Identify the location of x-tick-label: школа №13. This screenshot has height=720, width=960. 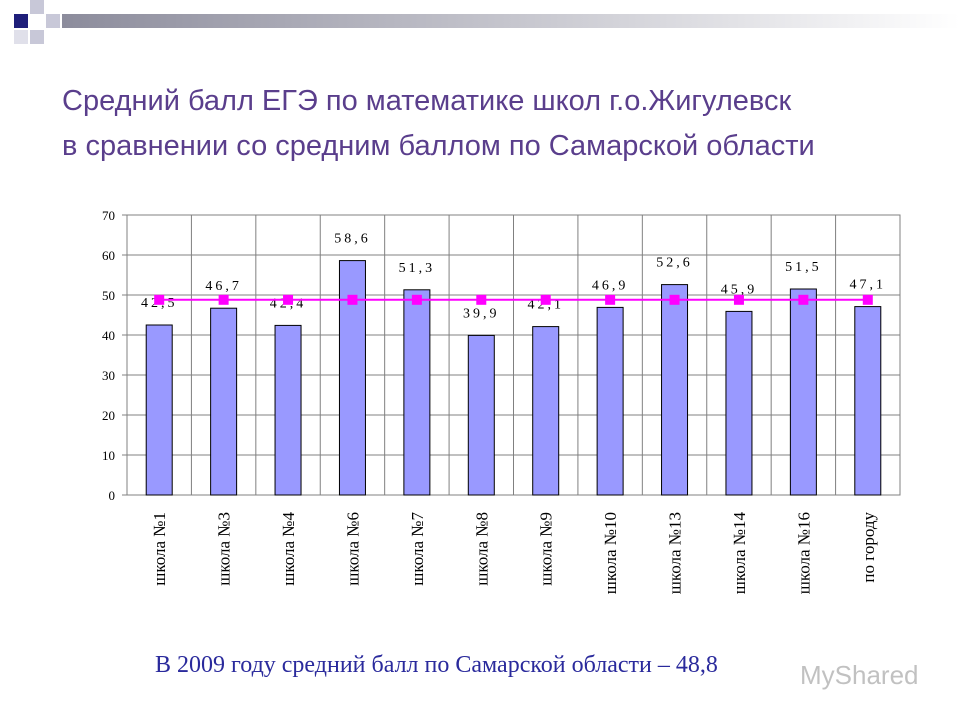
(675, 553).